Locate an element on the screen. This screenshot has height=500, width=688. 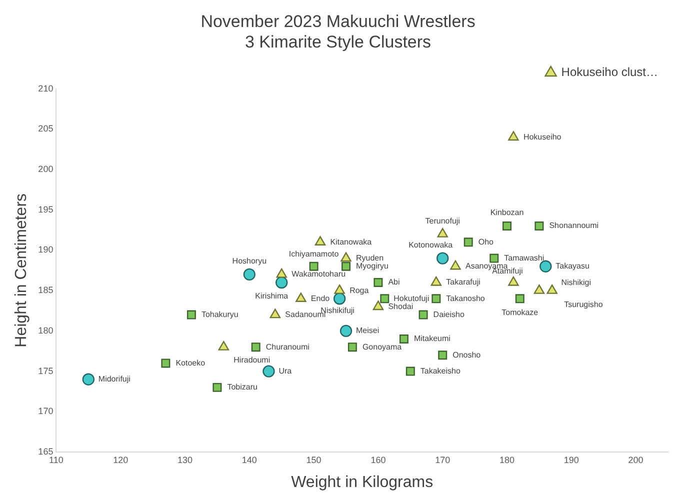
y-tick-label: 175 is located at coordinates (46, 371).